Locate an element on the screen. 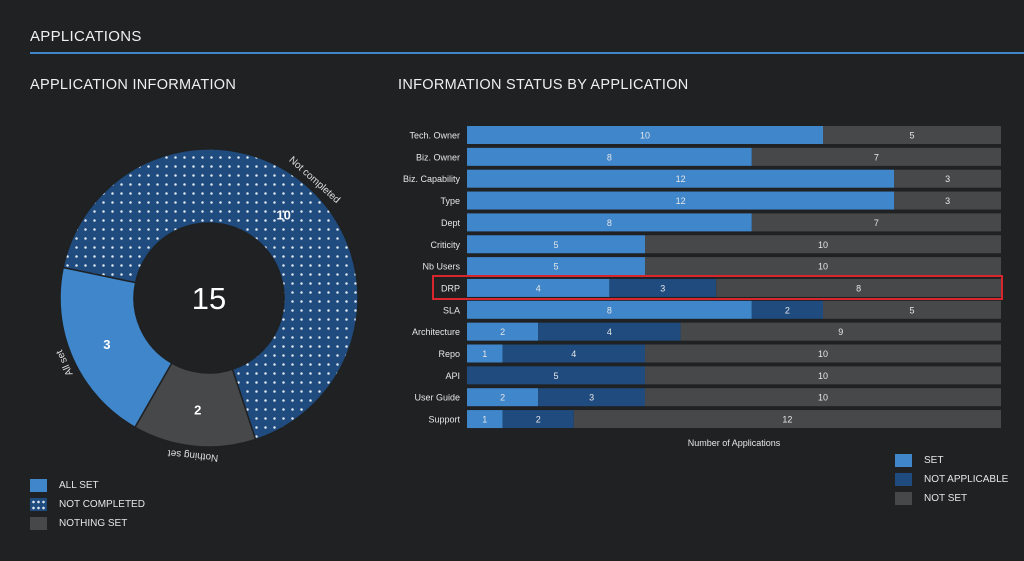 This screenshot has height=561, width=1024. bar-api-not-applicable is located at coordinates (556, 375).